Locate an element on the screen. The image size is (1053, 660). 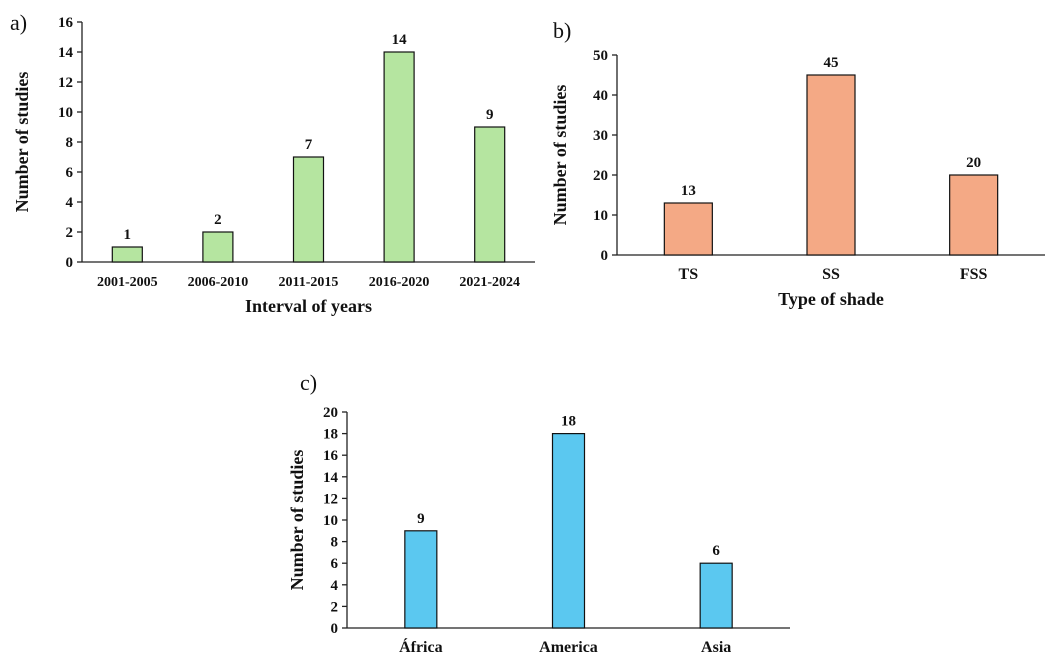
data-label: 45 is located at coordinates (831, 63).